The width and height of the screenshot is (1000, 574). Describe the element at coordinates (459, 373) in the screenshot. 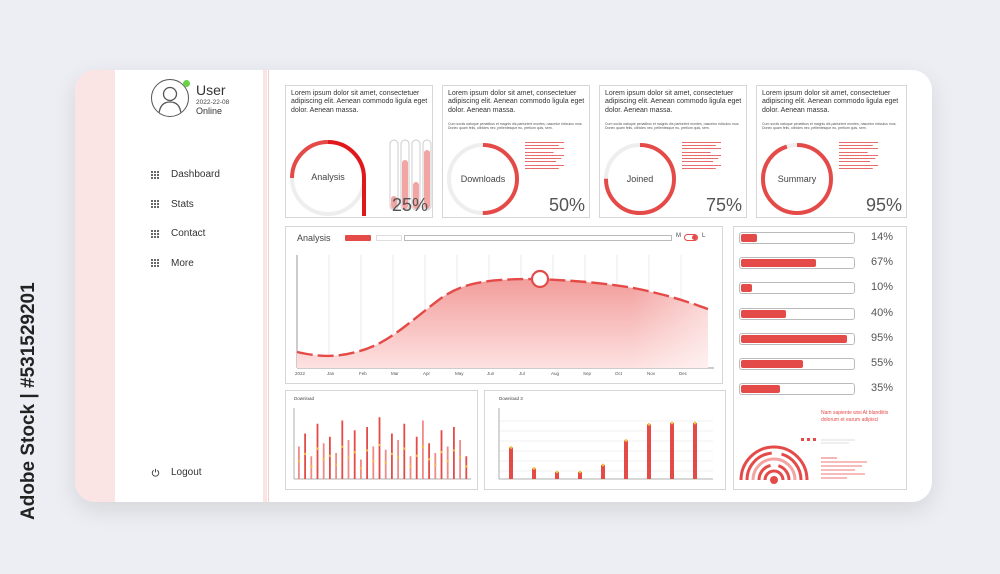

I see `month-label: May` at that location.